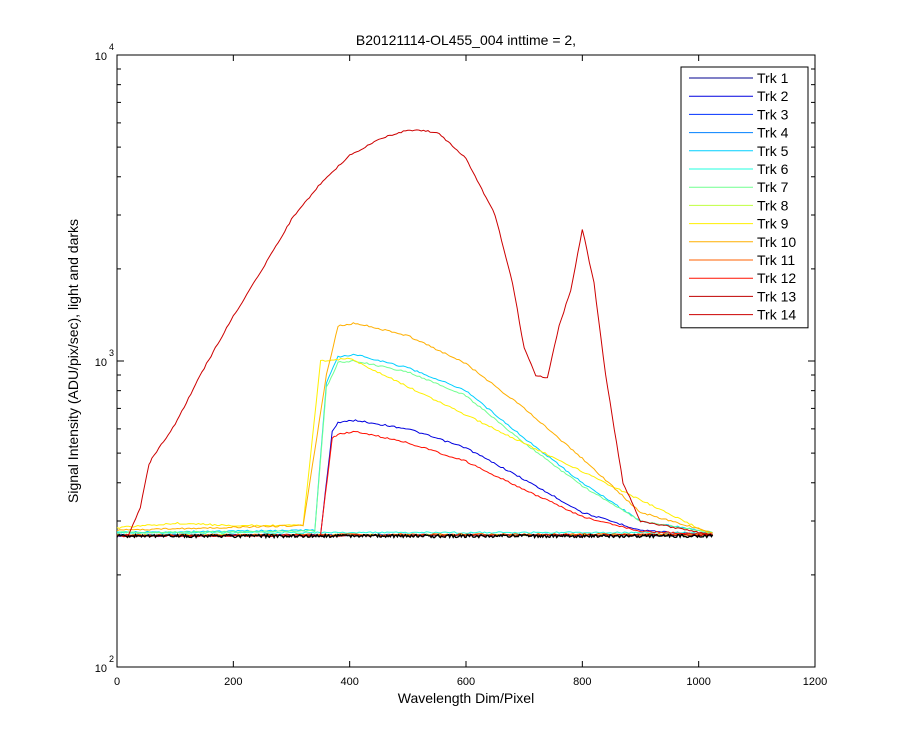 This screenshot has height=750, width=900. Describe the element at coordinates (773, 151) in the screenshot. I see `legend-entry-label: Trk 5` at that location.